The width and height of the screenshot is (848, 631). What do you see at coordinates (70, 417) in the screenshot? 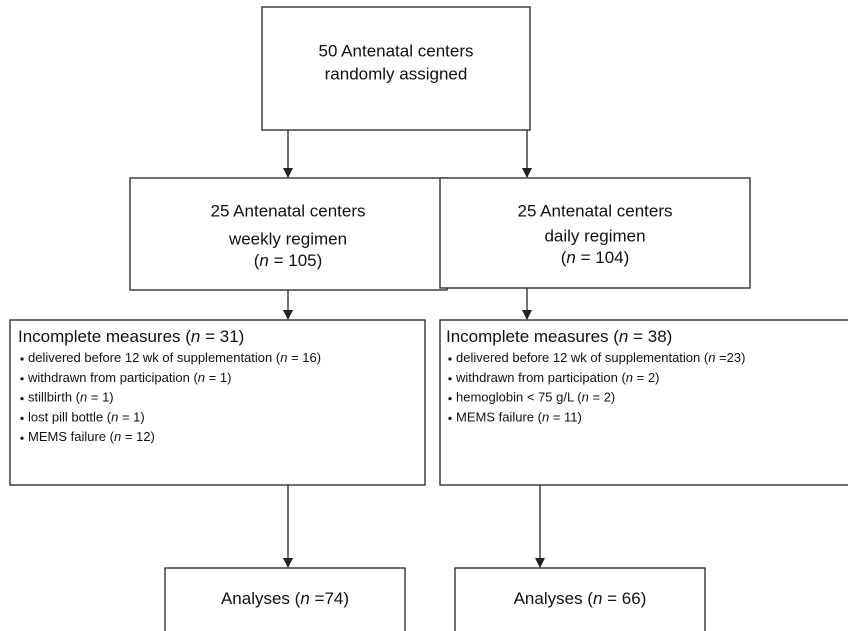
I see `label-part: lost pill bottle (` at bounding box center [70, 417].